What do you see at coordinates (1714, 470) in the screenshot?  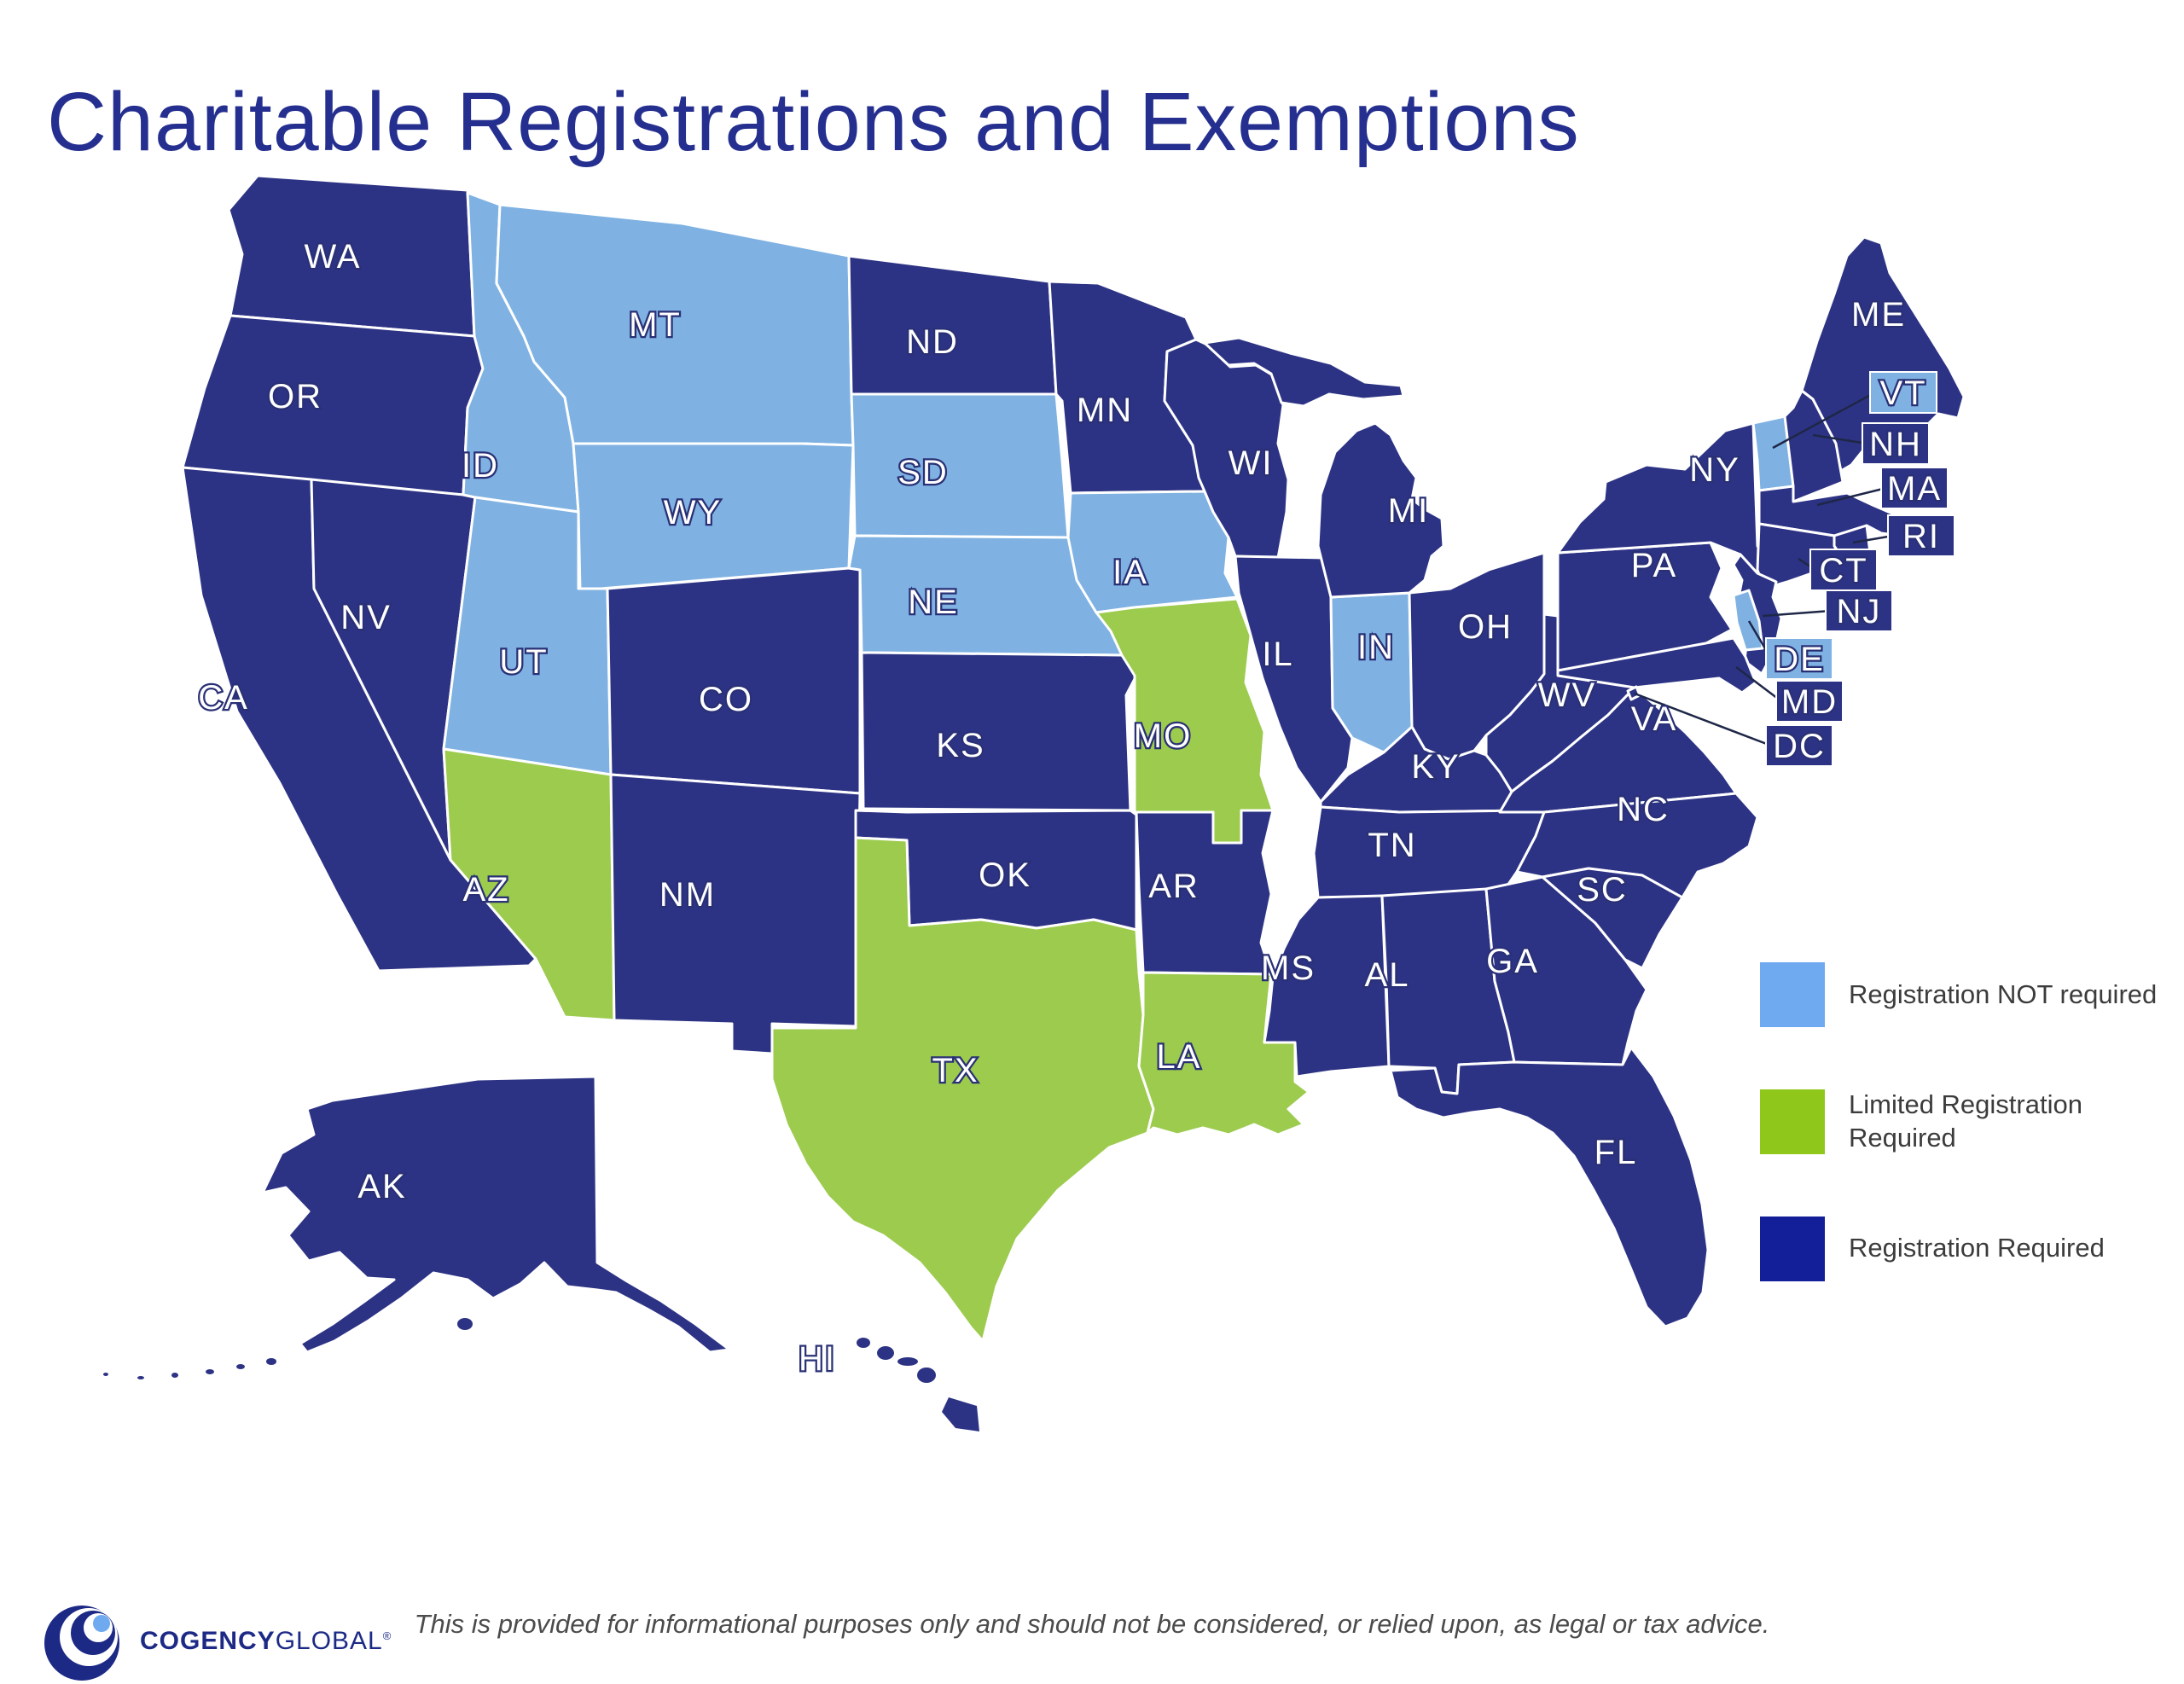 I see `state-label-NY: NY` at bounding box center [1714, 470].